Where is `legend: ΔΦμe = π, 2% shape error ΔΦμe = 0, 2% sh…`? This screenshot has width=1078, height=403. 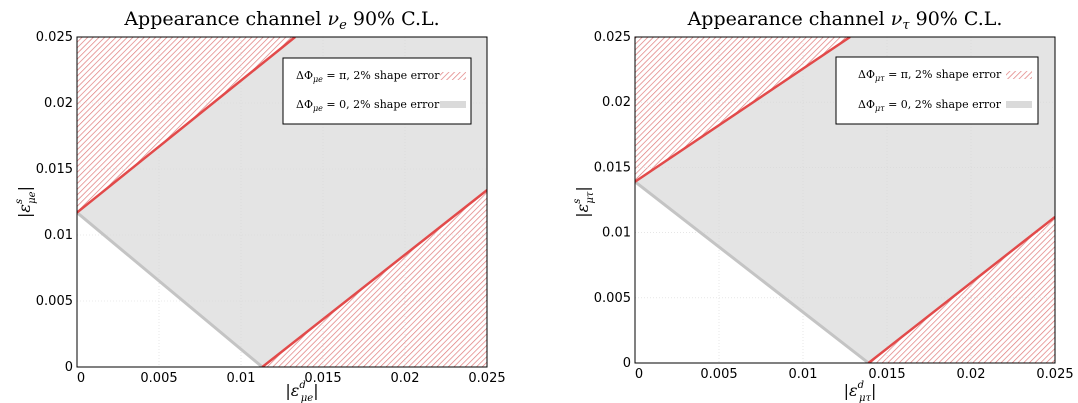 legend: ΔΦμe = π, 2% shape error ΔΦμe = 0, 2% sh… is located at coordinates (377, 91).